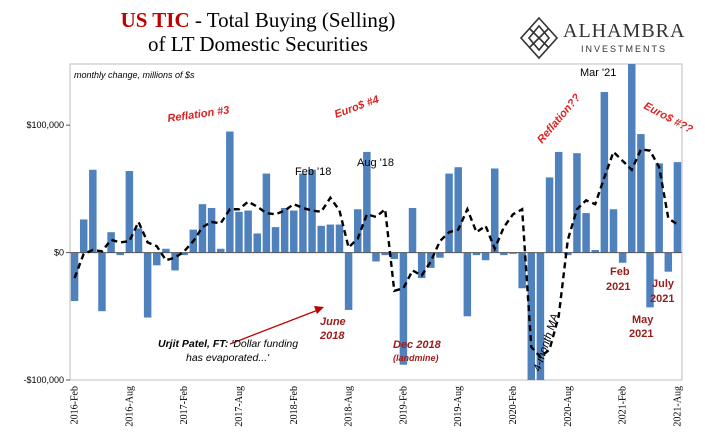 The image size is (705, 441). Describe the element at coordinates (568, 406) in the screenshot. I see `x-tick-label: 2020-Aug` at that location.